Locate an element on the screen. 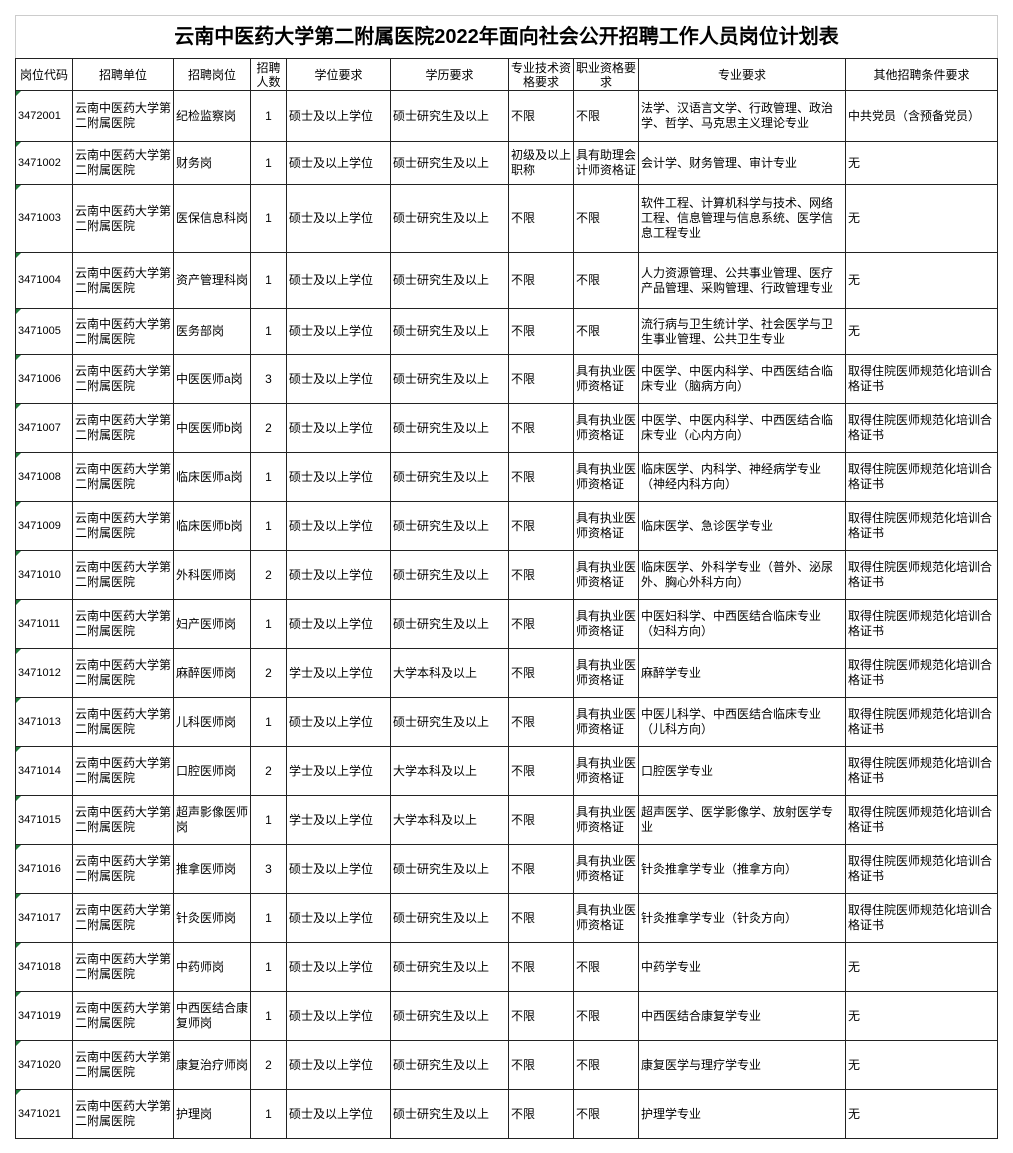  cell-code: 3471020 is located at coordinates (44, 1065).